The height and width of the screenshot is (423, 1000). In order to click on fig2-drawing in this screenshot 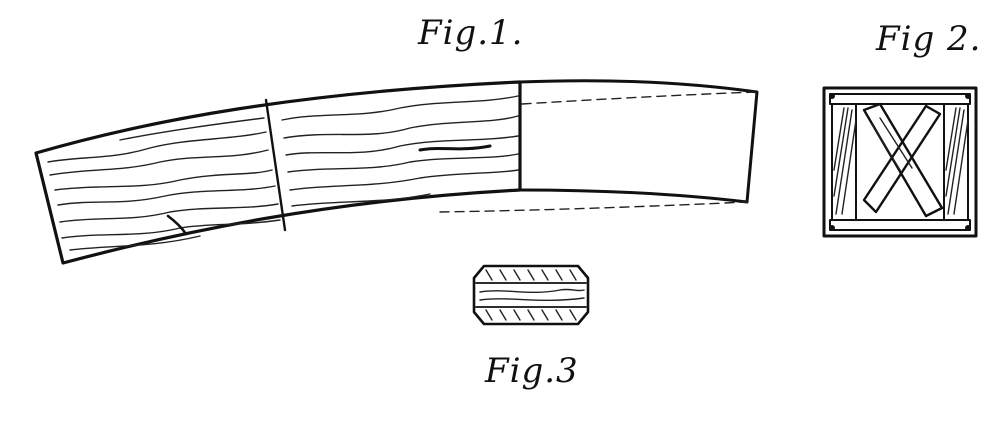, I will do `click(900, 162)`.